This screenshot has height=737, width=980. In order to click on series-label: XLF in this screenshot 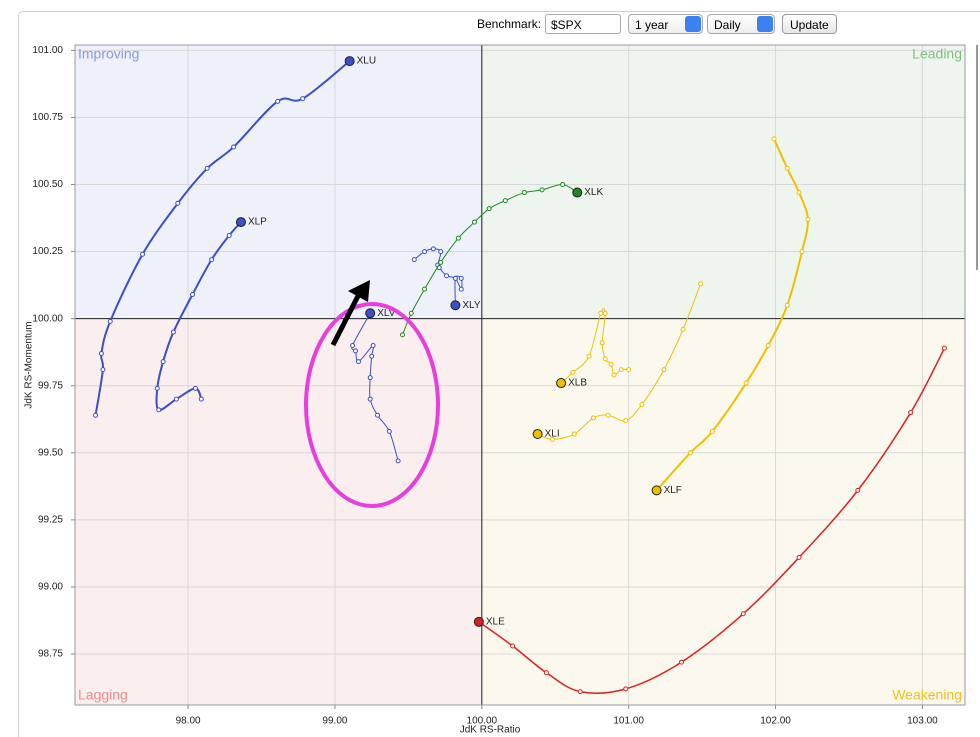, I will do `click(673, 490)`.